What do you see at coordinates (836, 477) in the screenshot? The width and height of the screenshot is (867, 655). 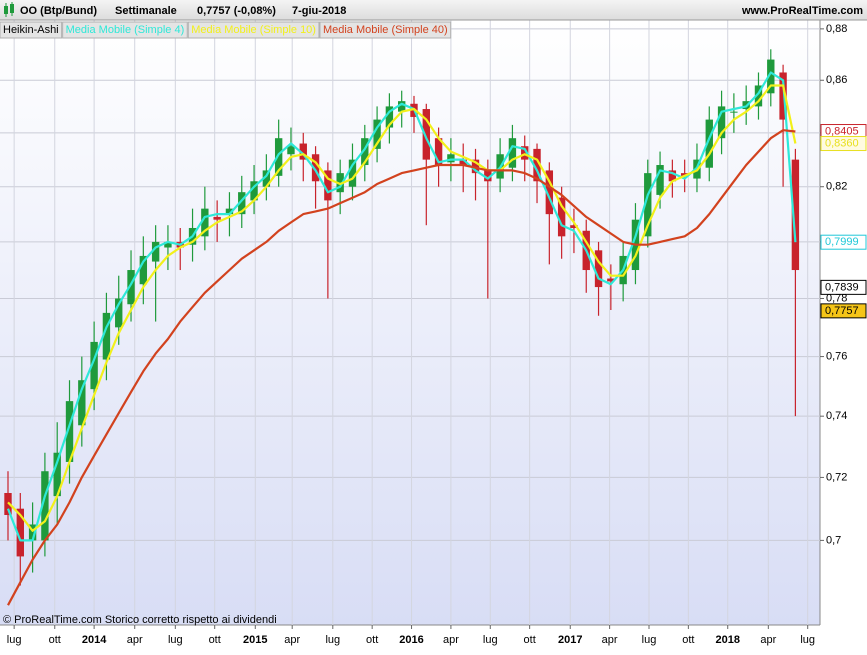 I see `y-tick-label: 0,72` at bounding box center [836, 477].